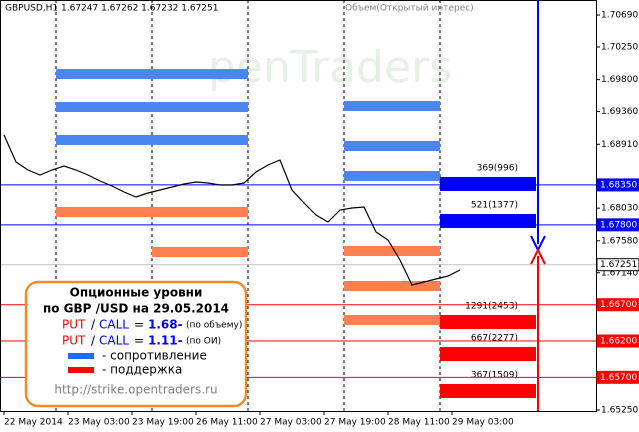  I want to click on x-tick-label: 27 May 19:00, so click(355, 423).